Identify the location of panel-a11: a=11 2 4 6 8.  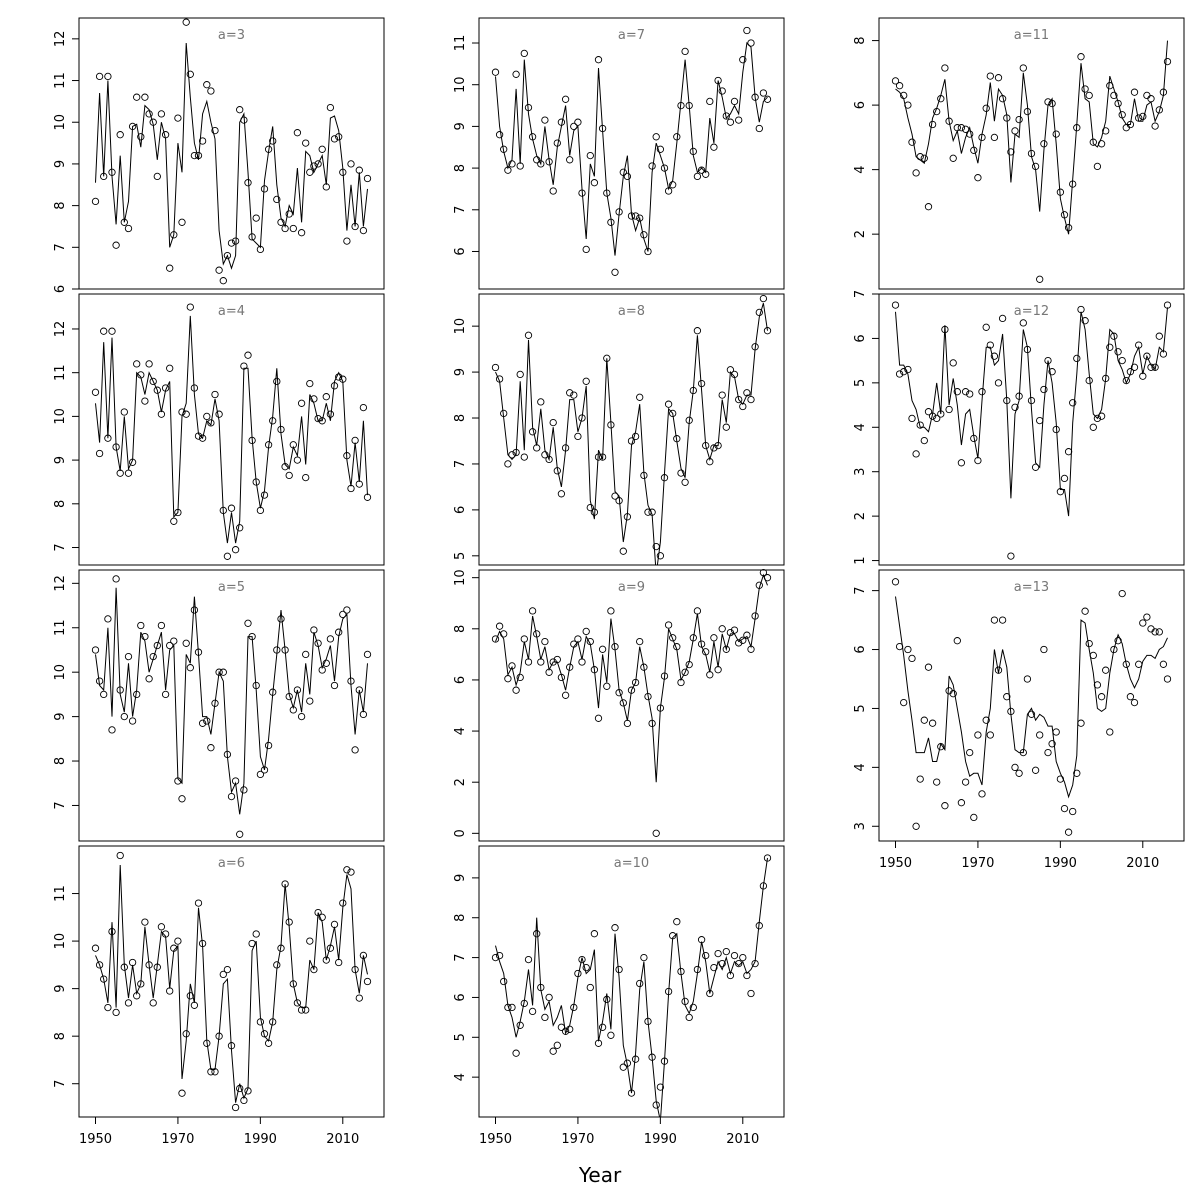
(1019, 153).